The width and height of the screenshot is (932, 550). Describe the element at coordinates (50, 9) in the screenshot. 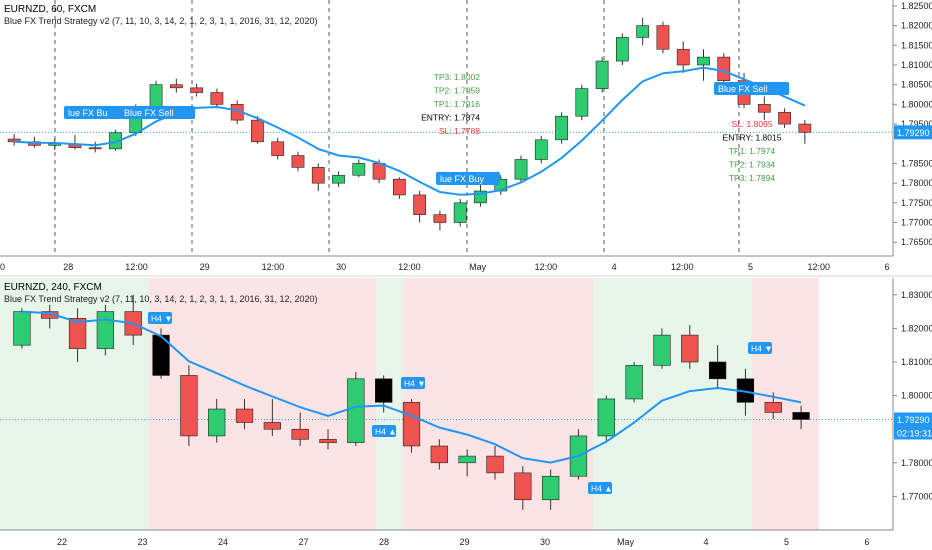

I see `pane-1-title: EURNZD, 60, FXCM` at that location.